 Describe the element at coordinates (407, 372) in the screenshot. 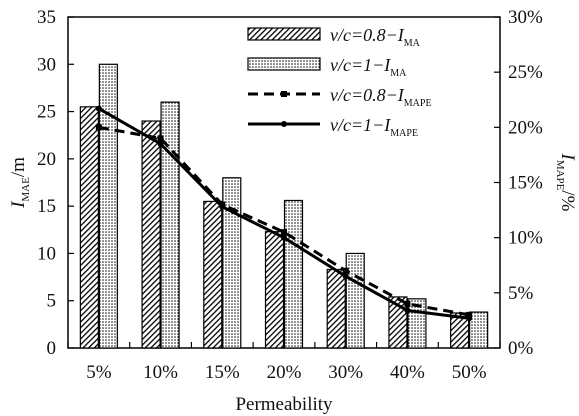

I see `x-tick-label: 40%` at that location.